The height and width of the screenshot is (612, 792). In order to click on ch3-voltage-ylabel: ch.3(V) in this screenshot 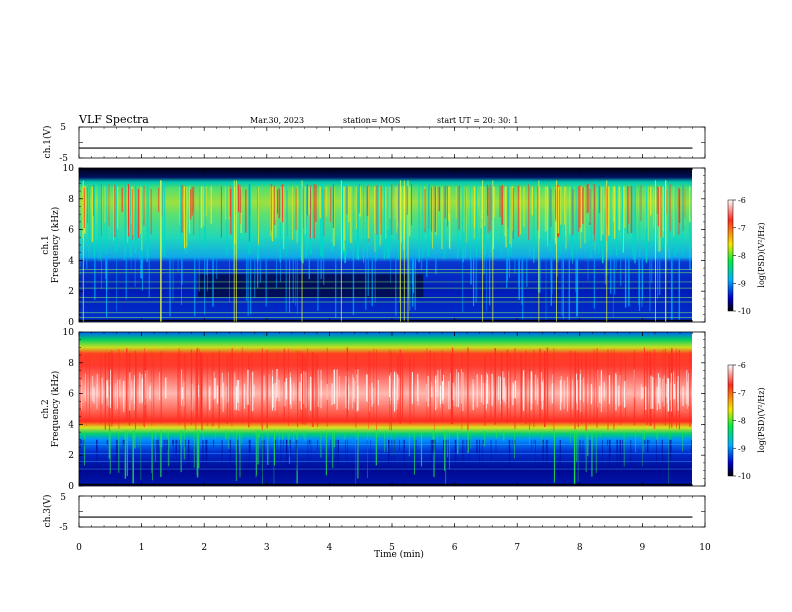, I will do `click(47, 511)`.